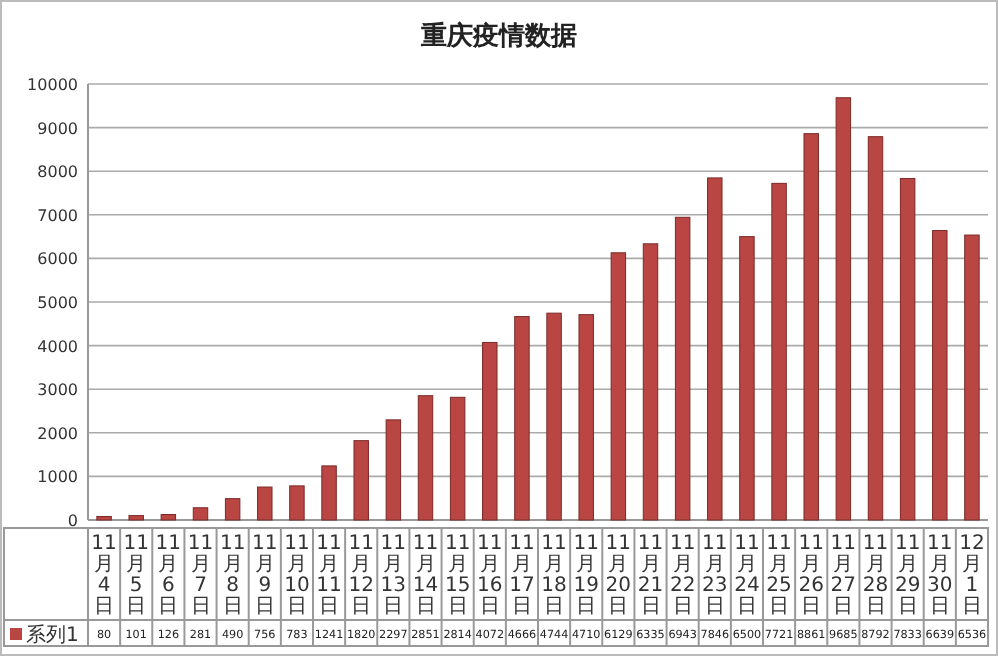  What do you see at coordinates (972, 575) in the screenshot?
I see `x-tick-label: 12月1日` at bounding box center [972, 575].